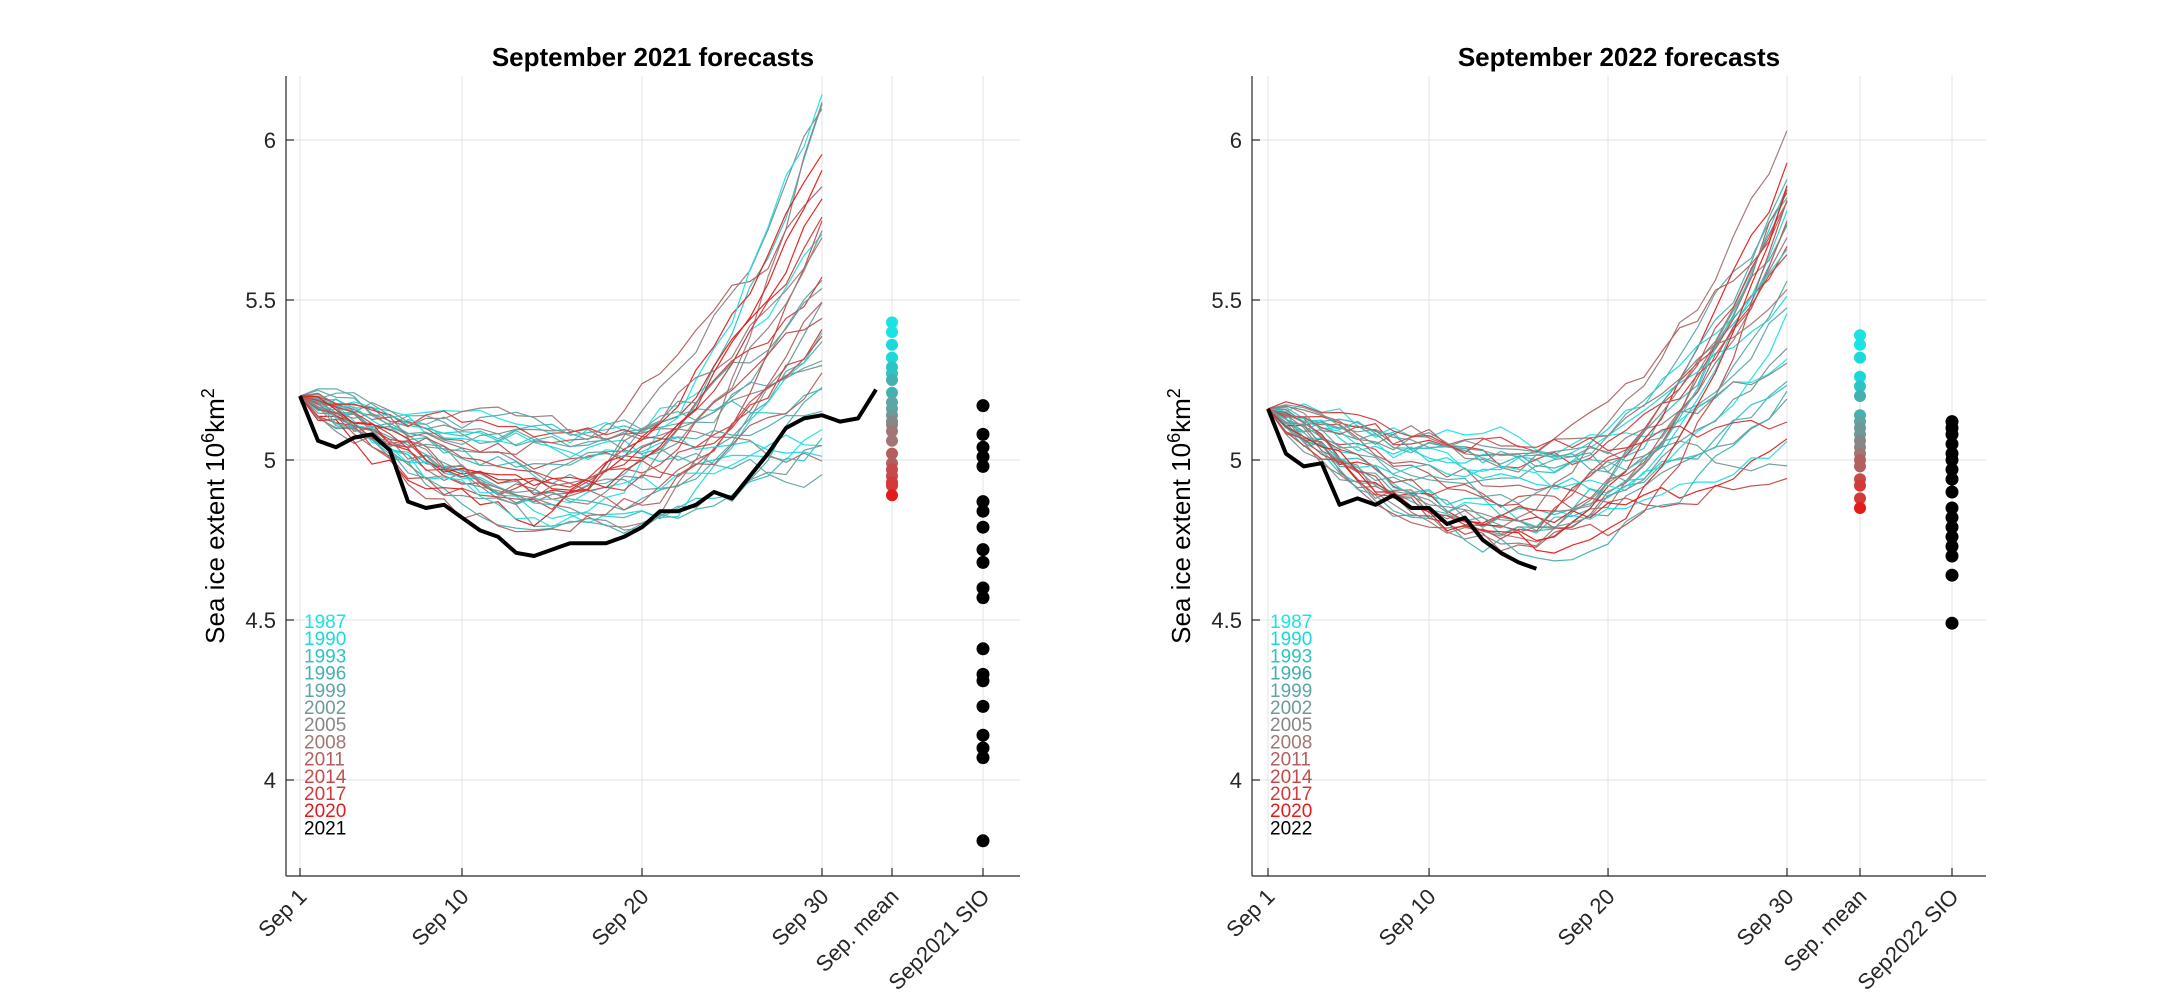 The width and height of the screenshot is (2167, 1000). Describe the element at coordinates (1236, 460) in the screenshot. I see `y-tick-label: 5` at that location.